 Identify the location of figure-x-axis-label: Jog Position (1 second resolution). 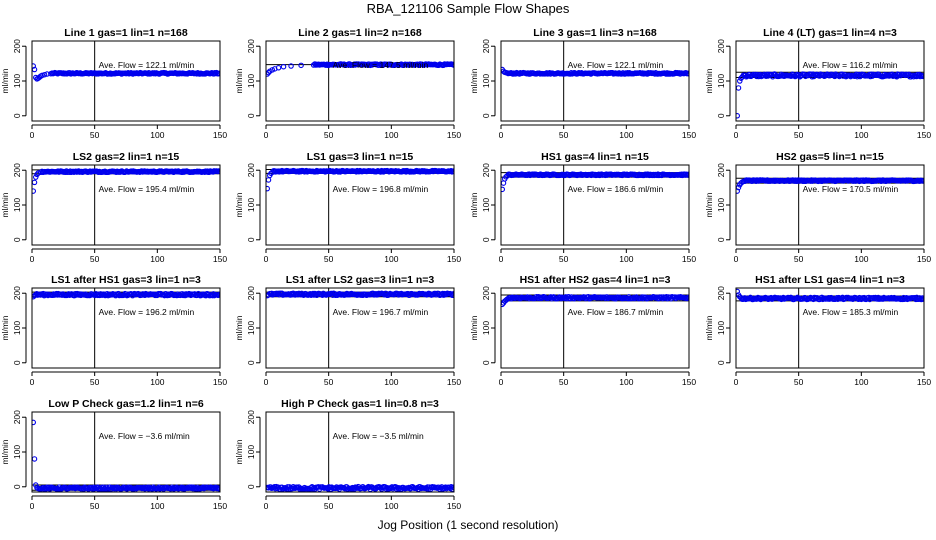
(468, 525).